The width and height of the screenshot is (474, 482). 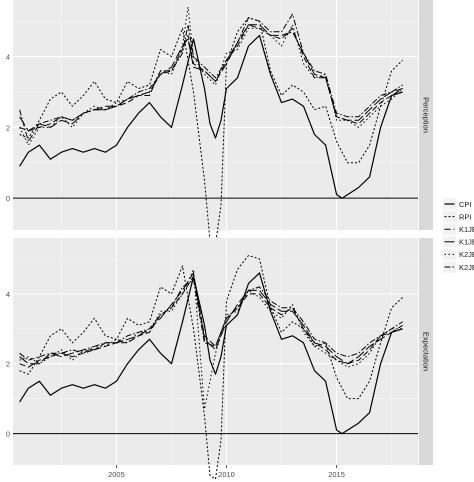 I want to click on x-axis: 2005 2010 2015, so click(x=226, y=472).